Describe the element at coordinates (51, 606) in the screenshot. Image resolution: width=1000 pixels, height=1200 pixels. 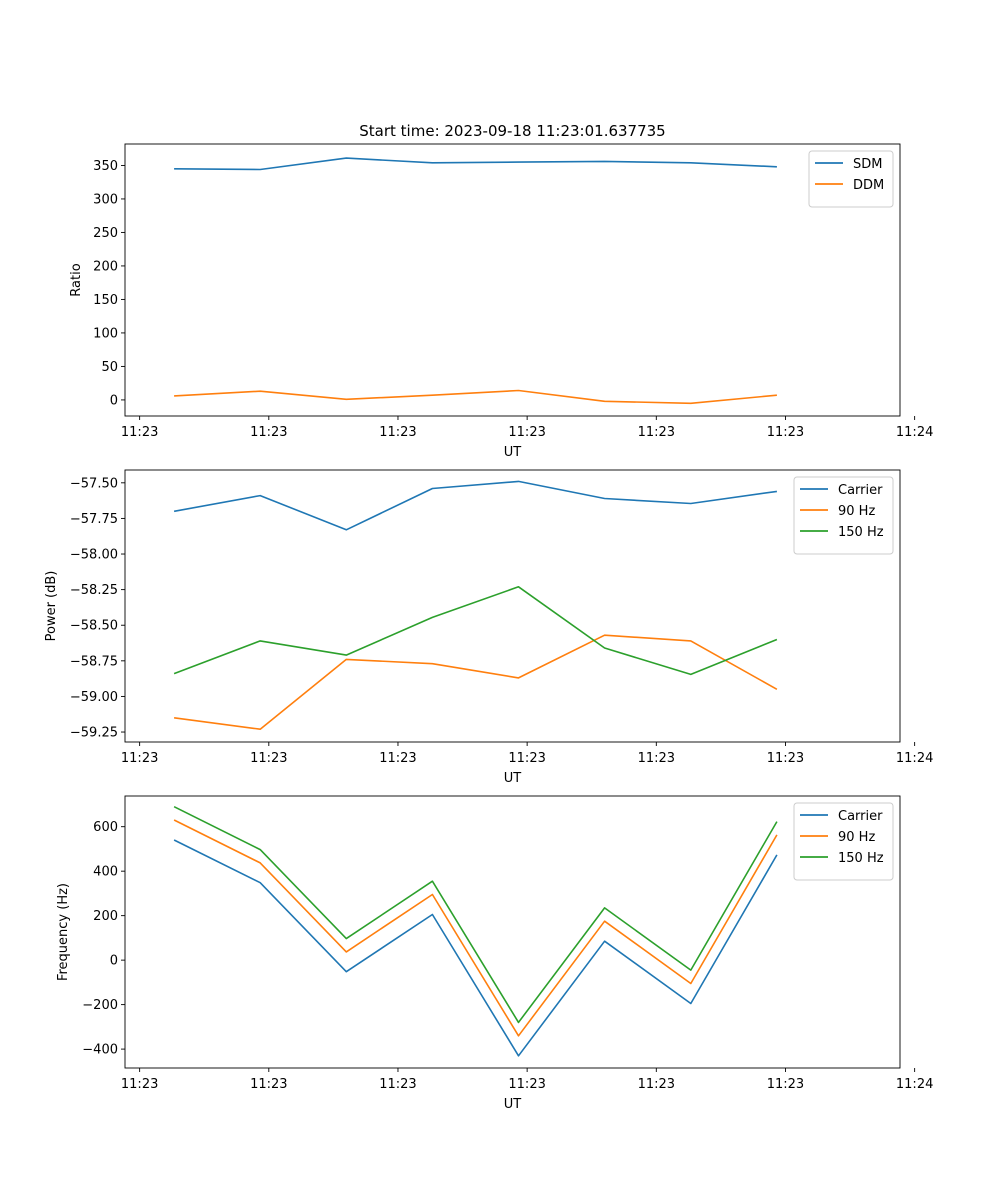
I see `y-axis-label: Power (dB)` at that location.